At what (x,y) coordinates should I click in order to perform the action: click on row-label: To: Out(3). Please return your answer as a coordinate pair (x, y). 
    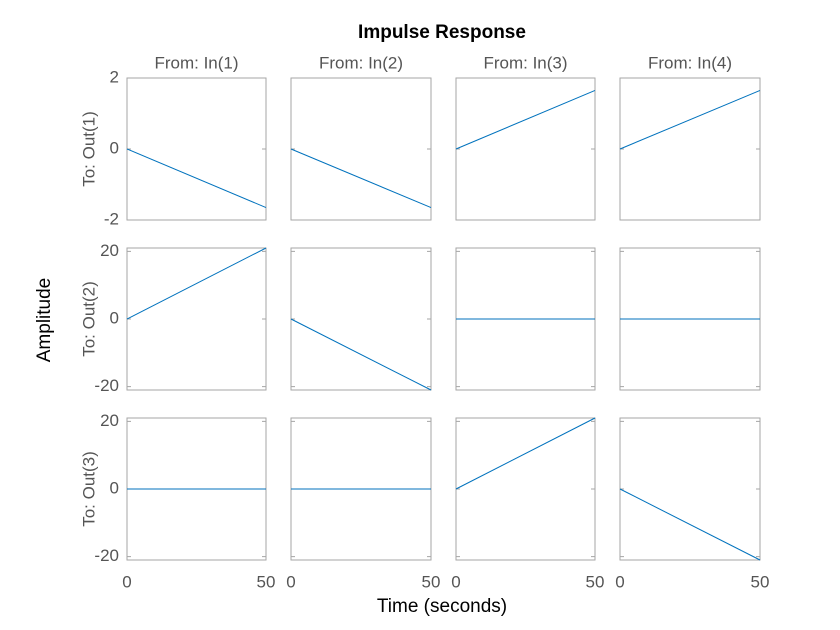
    Looking at the image, I should click on (88, 489).